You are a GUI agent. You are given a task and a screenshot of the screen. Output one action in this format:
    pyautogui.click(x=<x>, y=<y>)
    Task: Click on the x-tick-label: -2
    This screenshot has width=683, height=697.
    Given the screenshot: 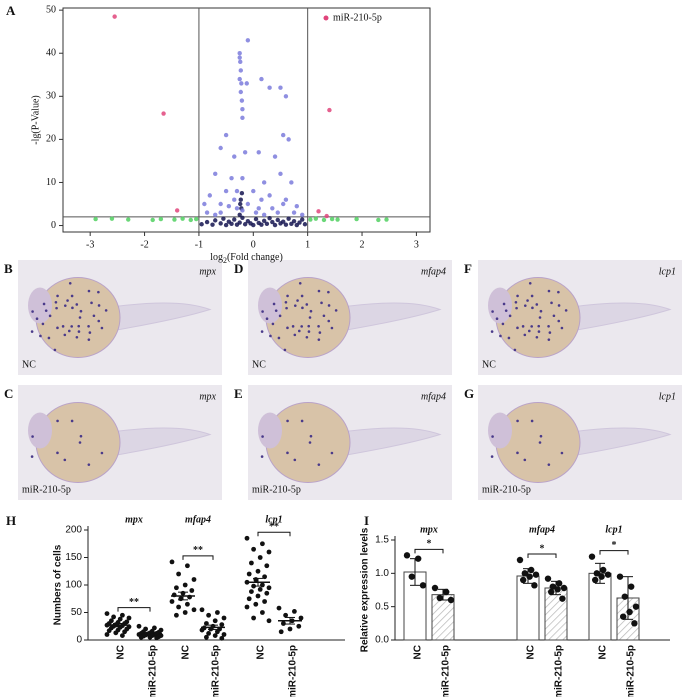 What is the action you would take?
    pyautogui.click(x=144, y=244)
    